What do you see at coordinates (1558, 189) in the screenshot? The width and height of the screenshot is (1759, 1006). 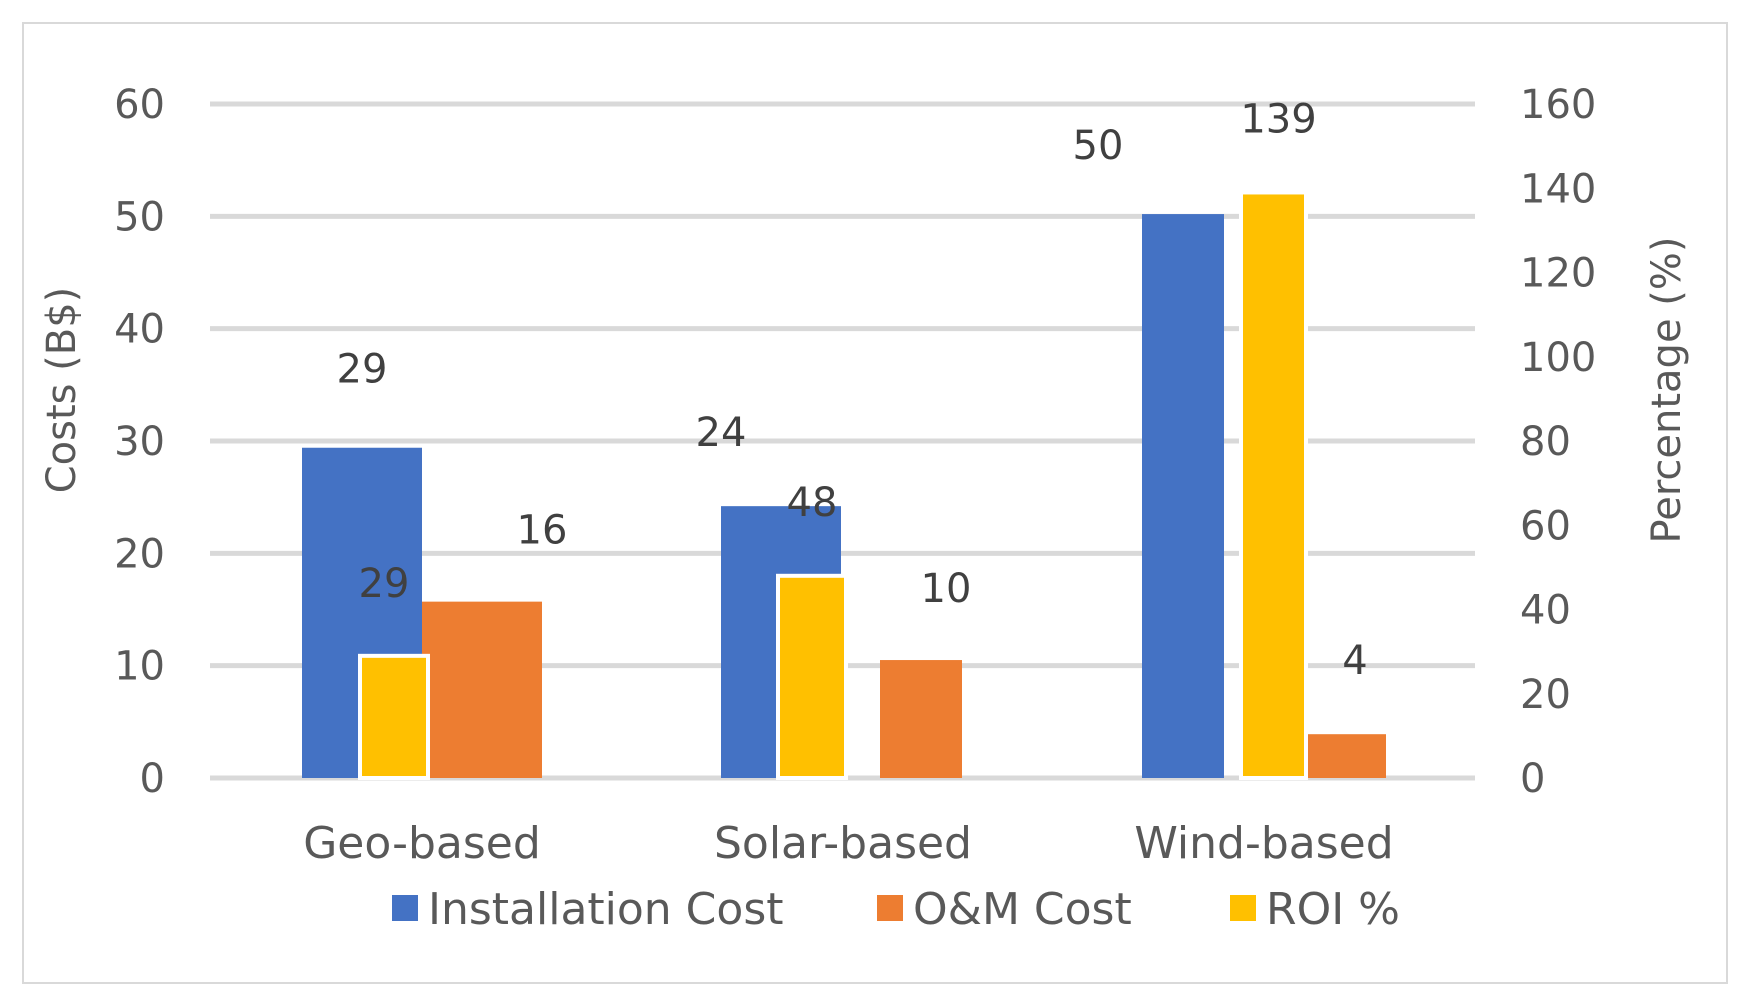 I see `right-tick-label: 140` at bounding box center [1558, 189].